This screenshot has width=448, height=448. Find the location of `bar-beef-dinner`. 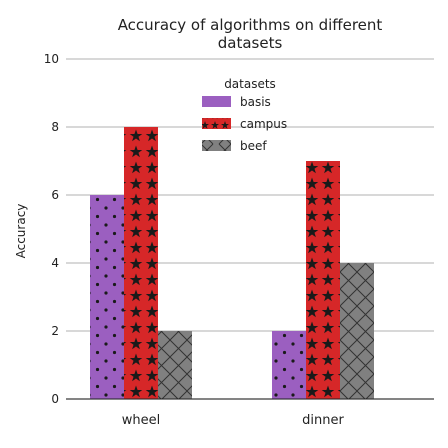

bar-beef-dinner is located at coordinates (357, 331).